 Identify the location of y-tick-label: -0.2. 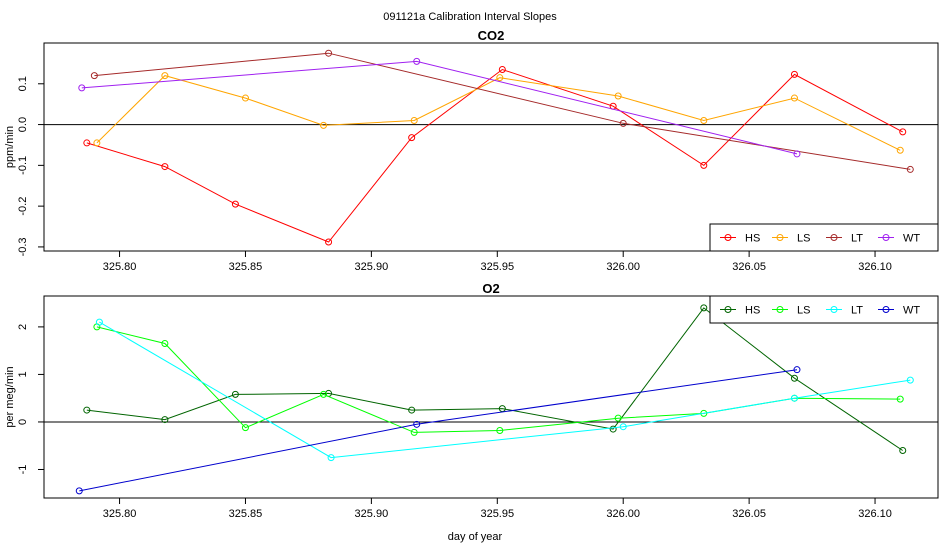
(23, 206).